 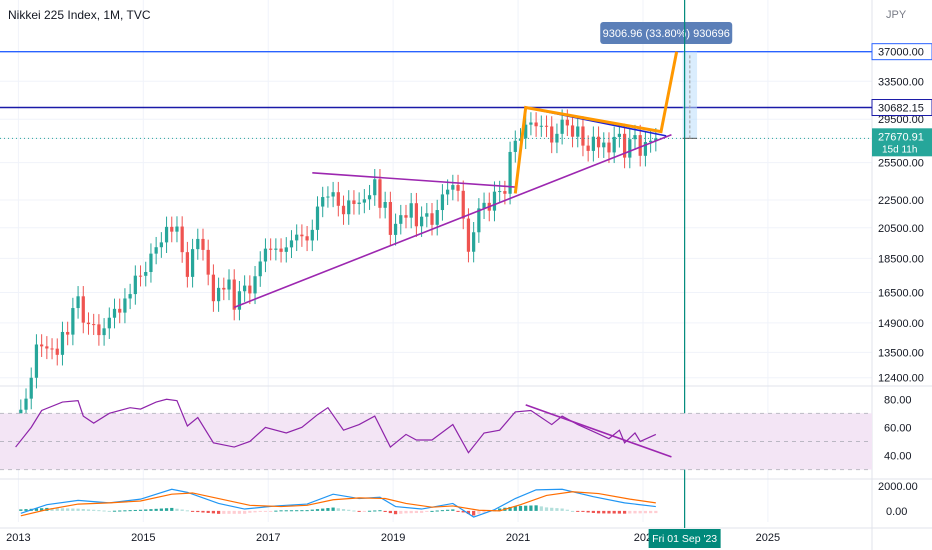 I want to click on level-price-tag, so click(x=901, y=108).